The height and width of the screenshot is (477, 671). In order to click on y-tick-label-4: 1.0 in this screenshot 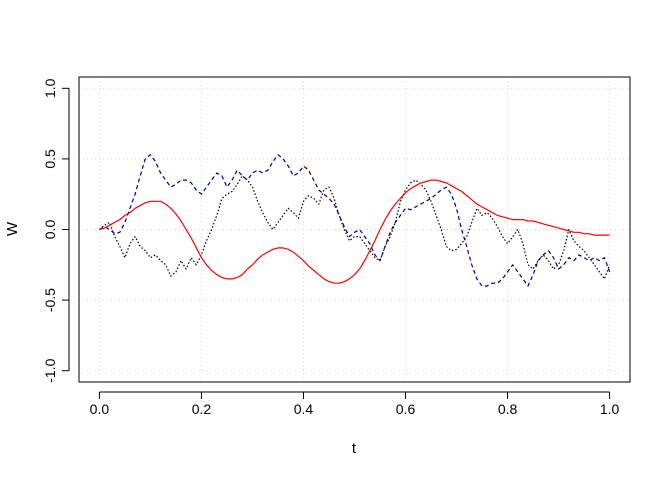, I will do `click(50, 88)`.